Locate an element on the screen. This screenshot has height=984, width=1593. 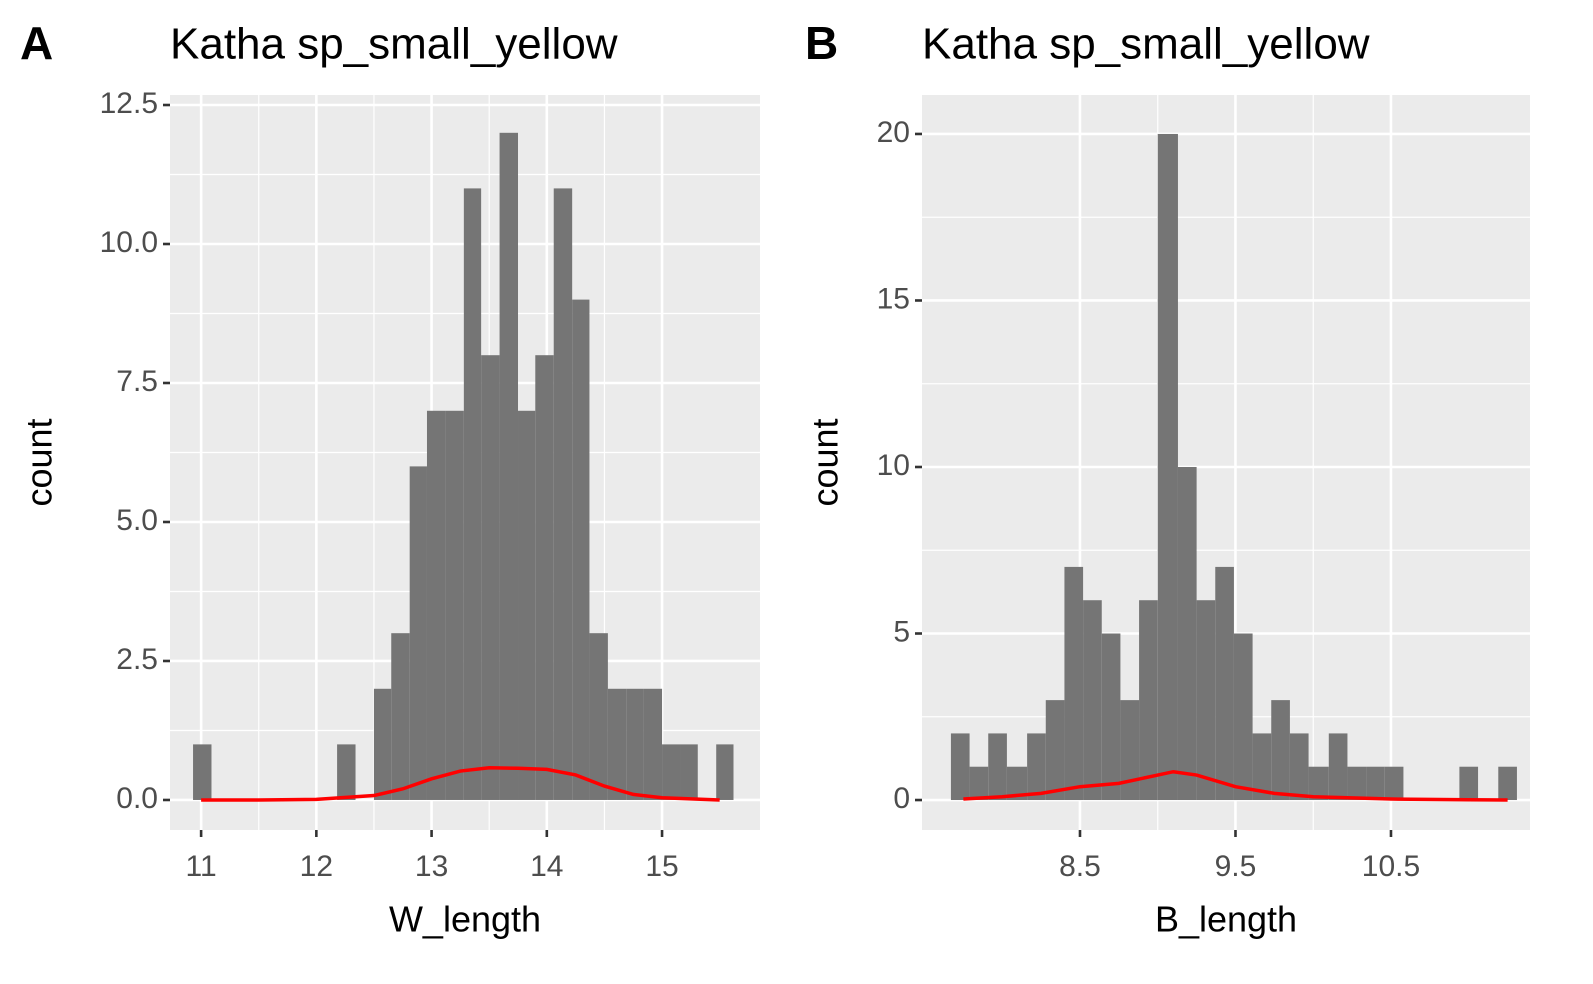
y-tick-label: 5.0 is located at coordinates (137, 520).